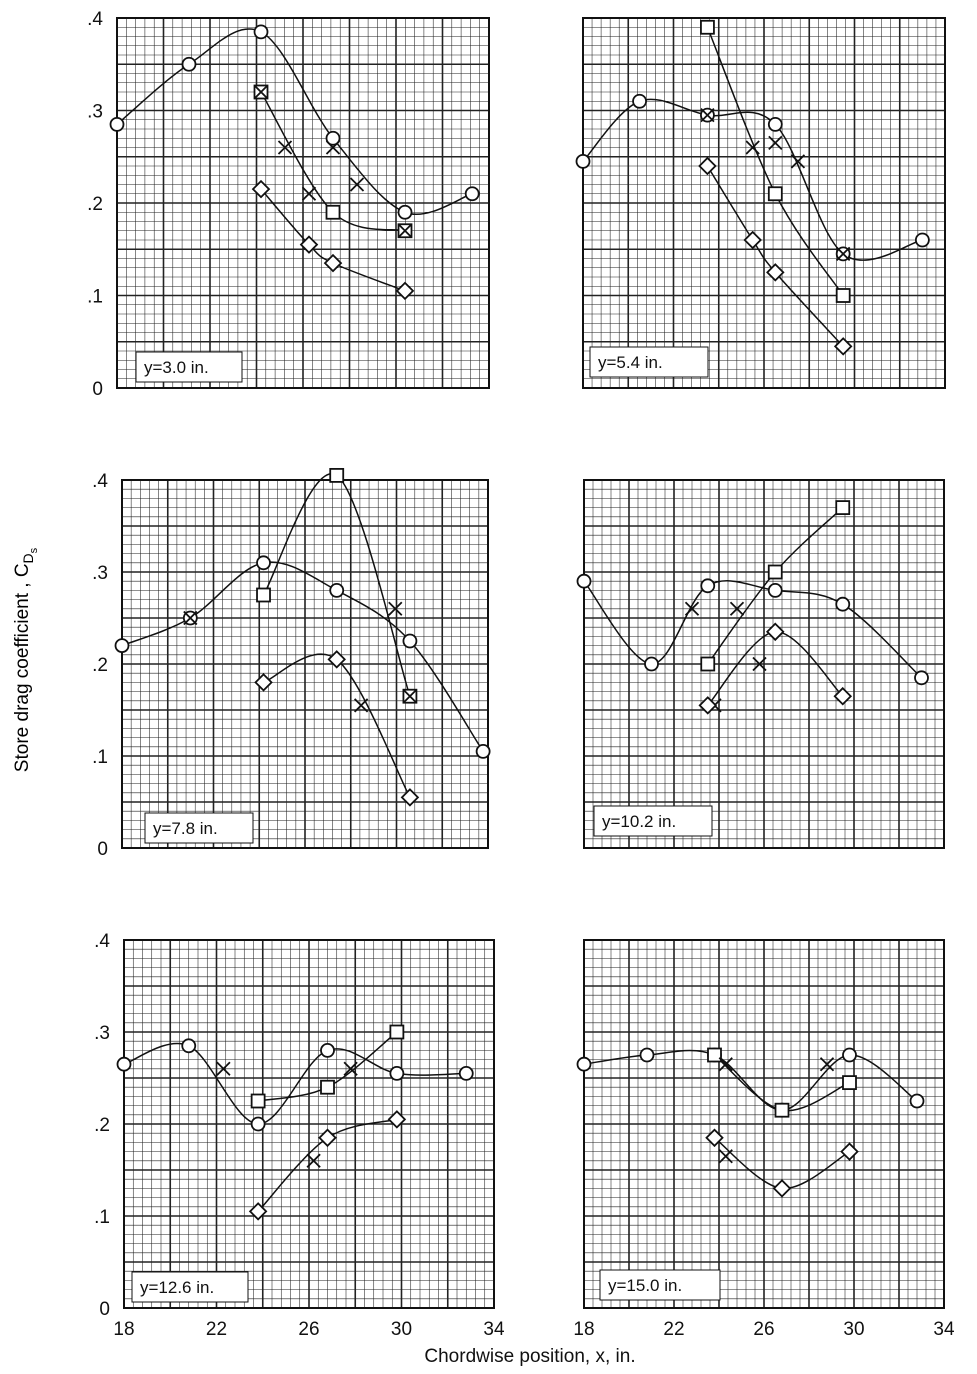 This screenshot has width=977, height=1374. I want to click on panel-6: 18 22 26 30 34 y=15.0 in., so click(764, 1139).